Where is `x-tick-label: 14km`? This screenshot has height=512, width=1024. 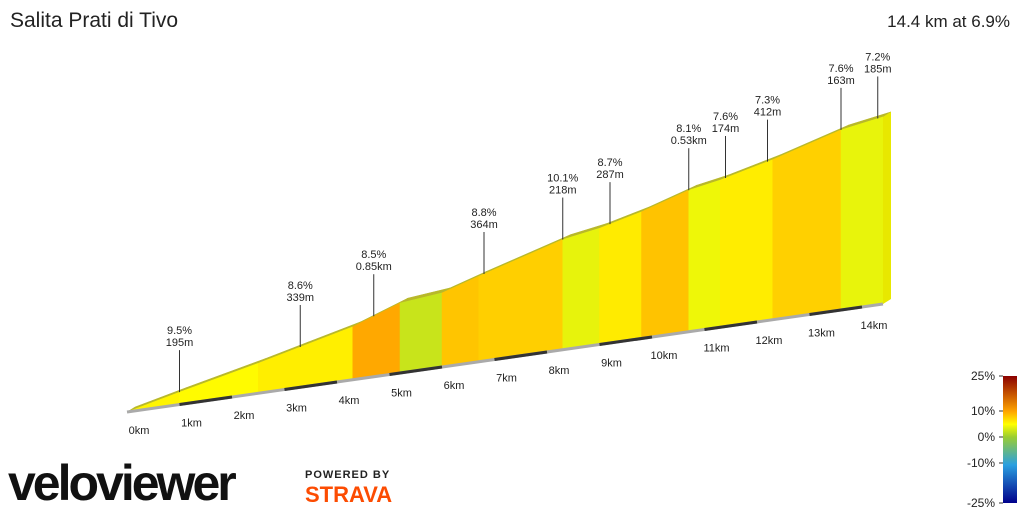 x-tick-label: 14km is located at coordinates (874, 326).